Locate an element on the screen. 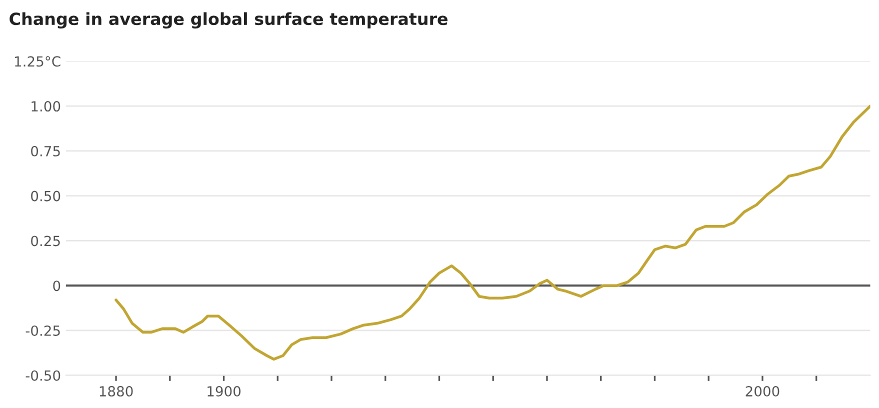 This screenshot has width=879, height=408. y-tick-label: -0.50 is located at coordinates (43, 375).